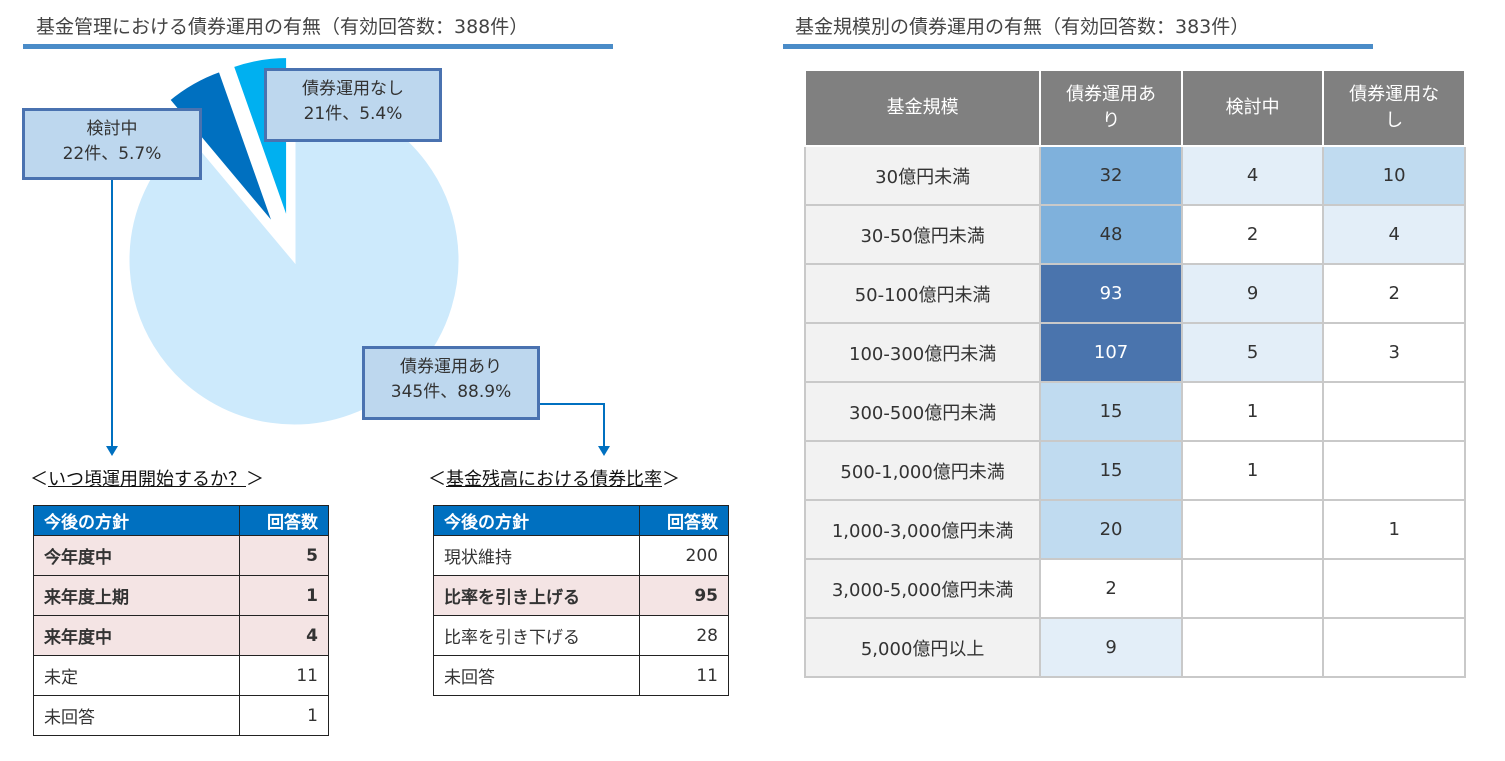  I want to click on row-value: 4, so click(284, 635).